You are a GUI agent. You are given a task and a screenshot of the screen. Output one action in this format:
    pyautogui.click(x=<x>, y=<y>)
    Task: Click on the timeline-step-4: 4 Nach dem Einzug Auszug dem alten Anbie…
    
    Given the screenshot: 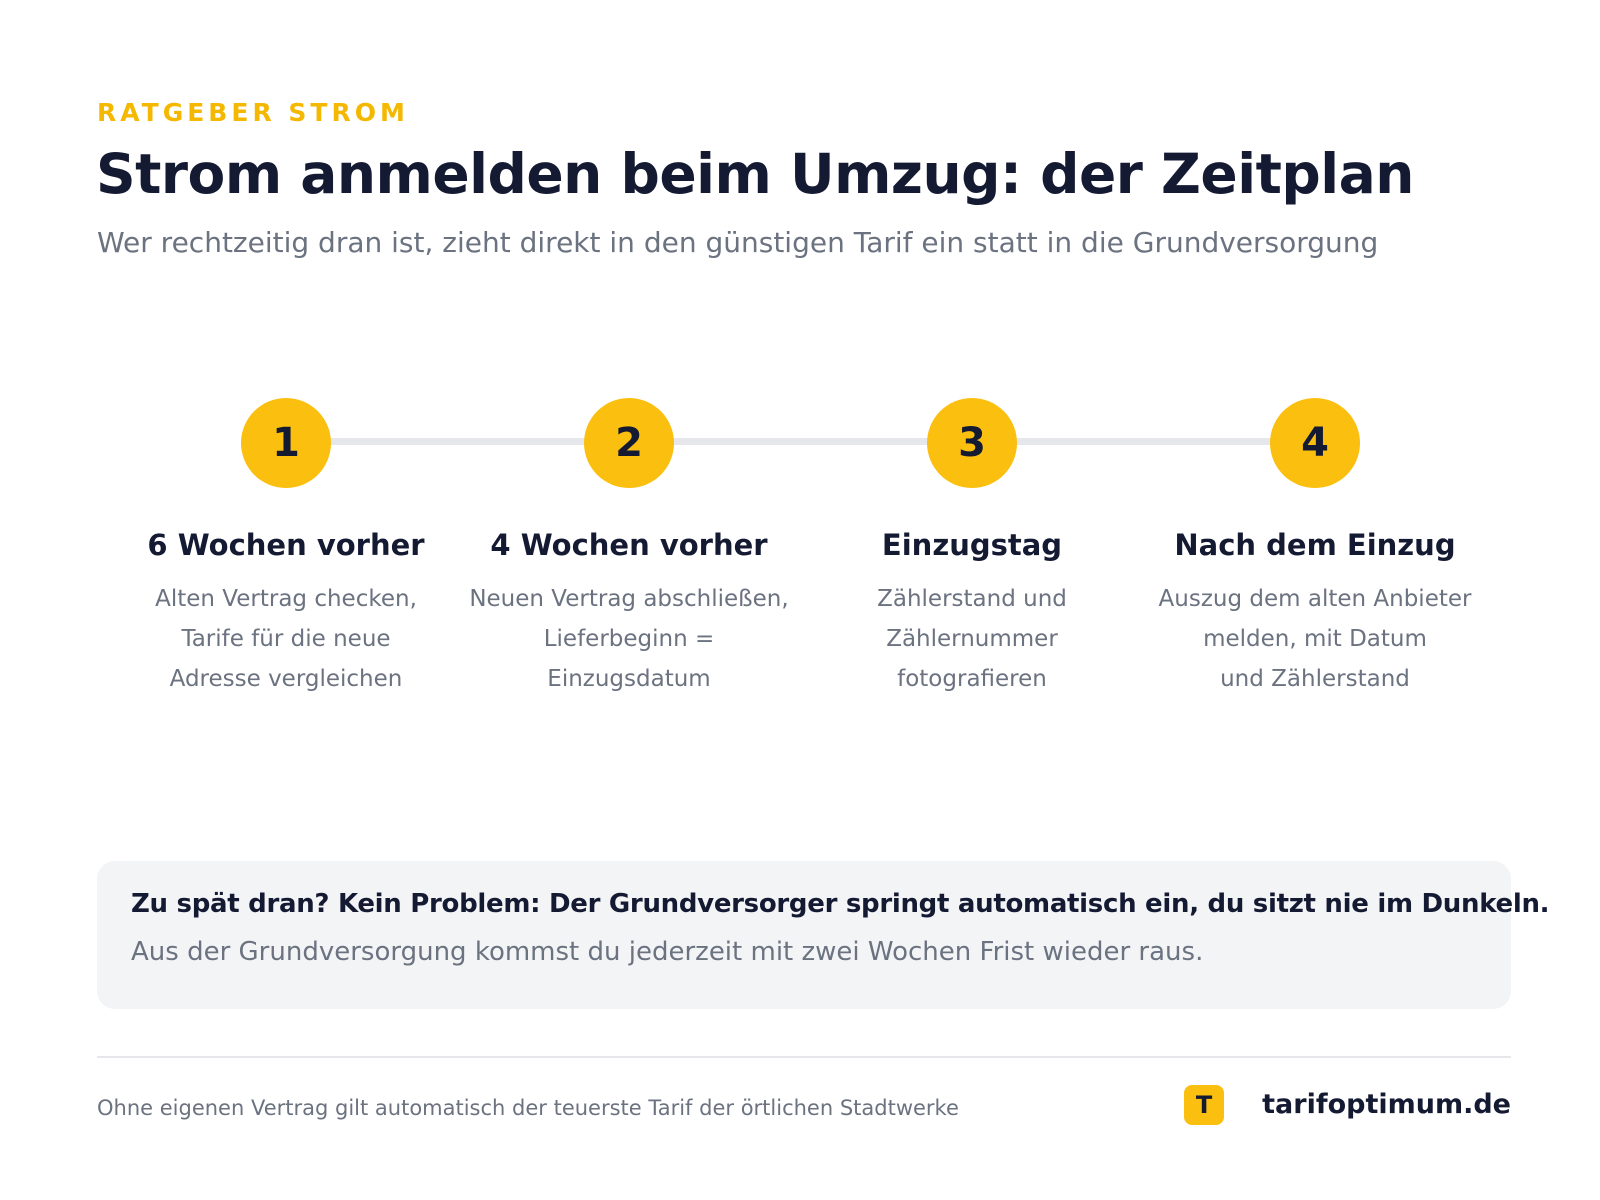 What is the action you would take?
    pyautogui.click(x=1315, y=548)
    